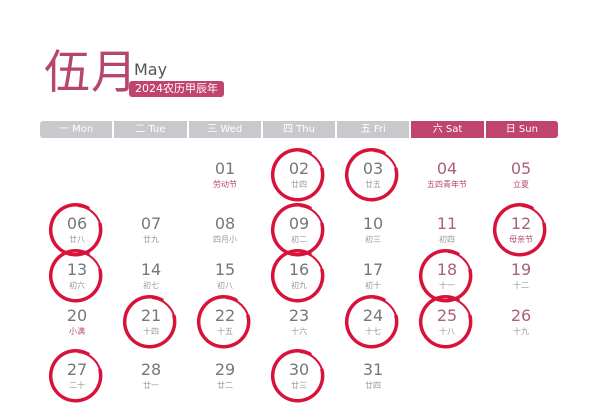 The height and width of the screenshot is (406, 600). Describe the element at coordinates (77, 331) in the screenshot. I see `lunar-date: 小满` at that location.